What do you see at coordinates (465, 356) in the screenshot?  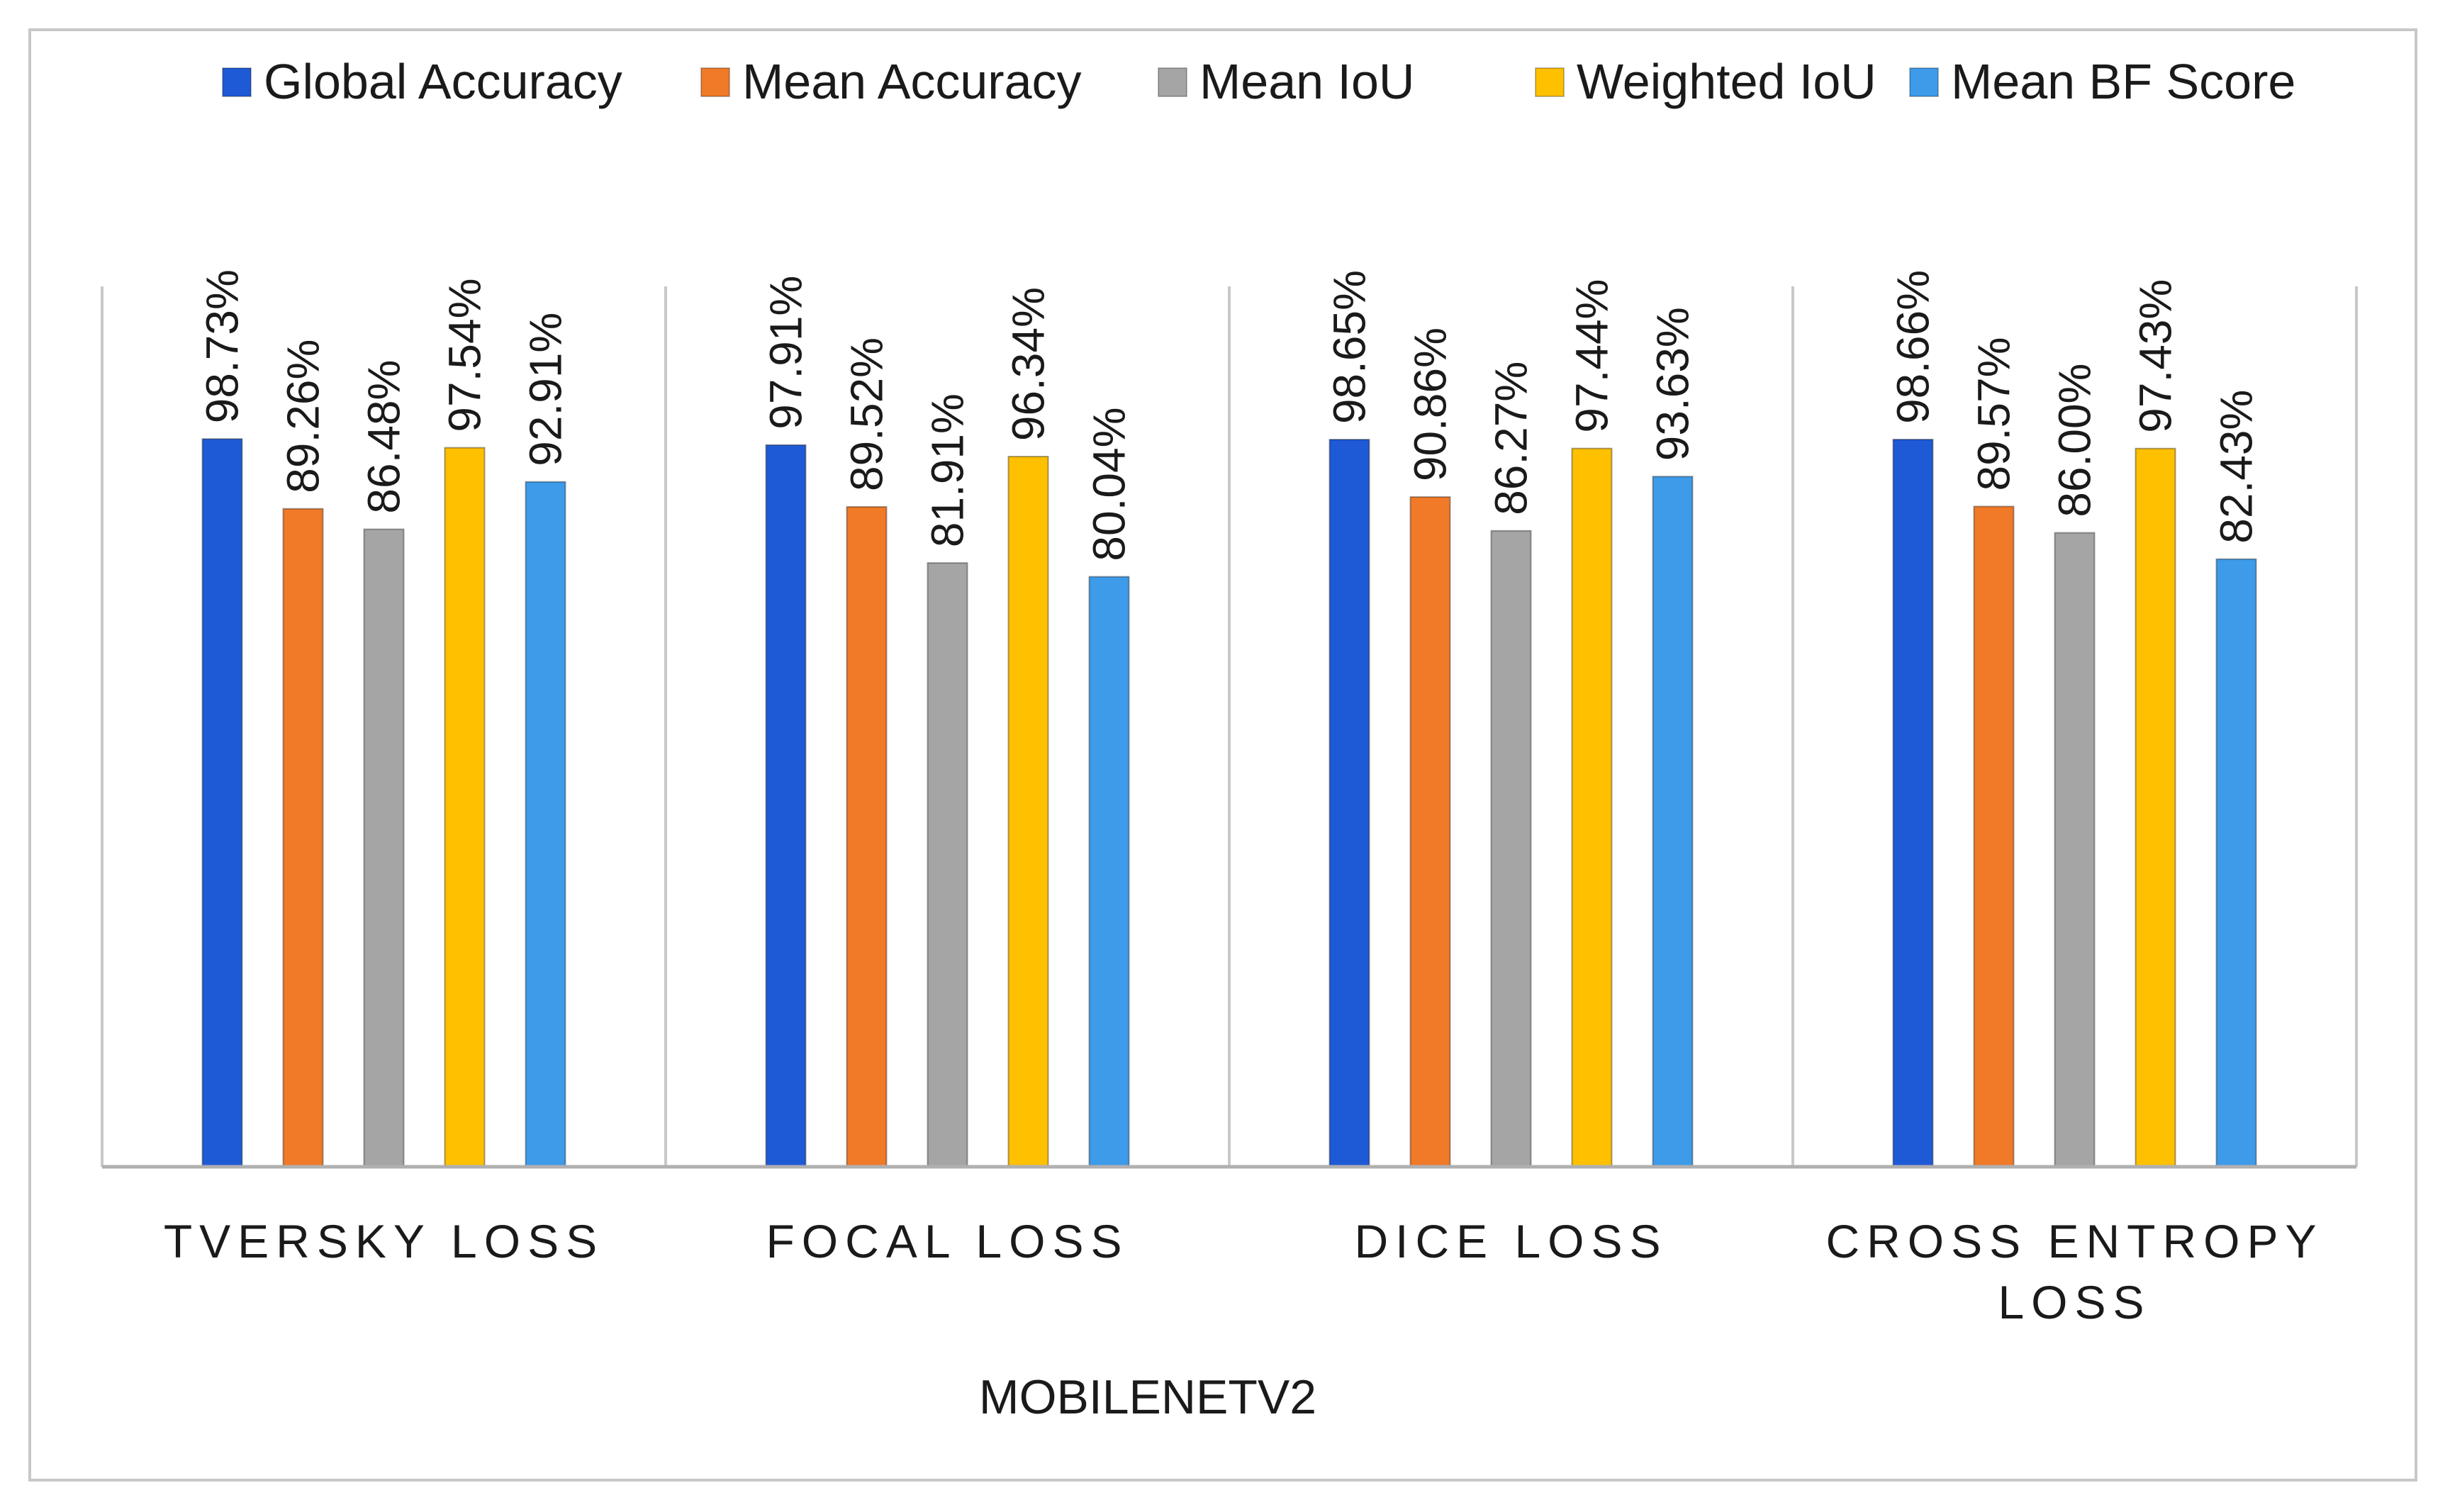 I see `value-label-weighted-iou-tversky-loss: 97.54%` at bounding box center [465, 356].